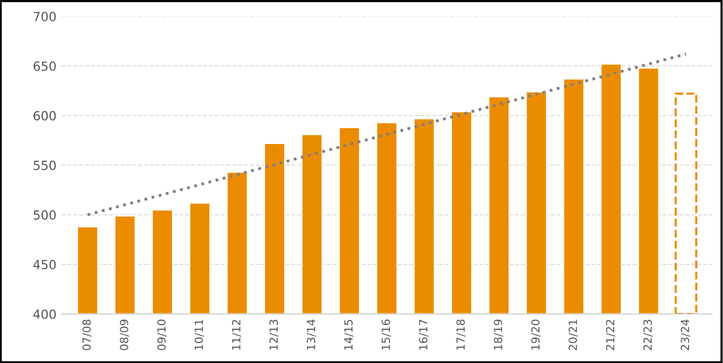 Image resolution: width=723 pixels, height=363 pixels. I want to click on x-tick-label: 13/14, so click(311, 334).